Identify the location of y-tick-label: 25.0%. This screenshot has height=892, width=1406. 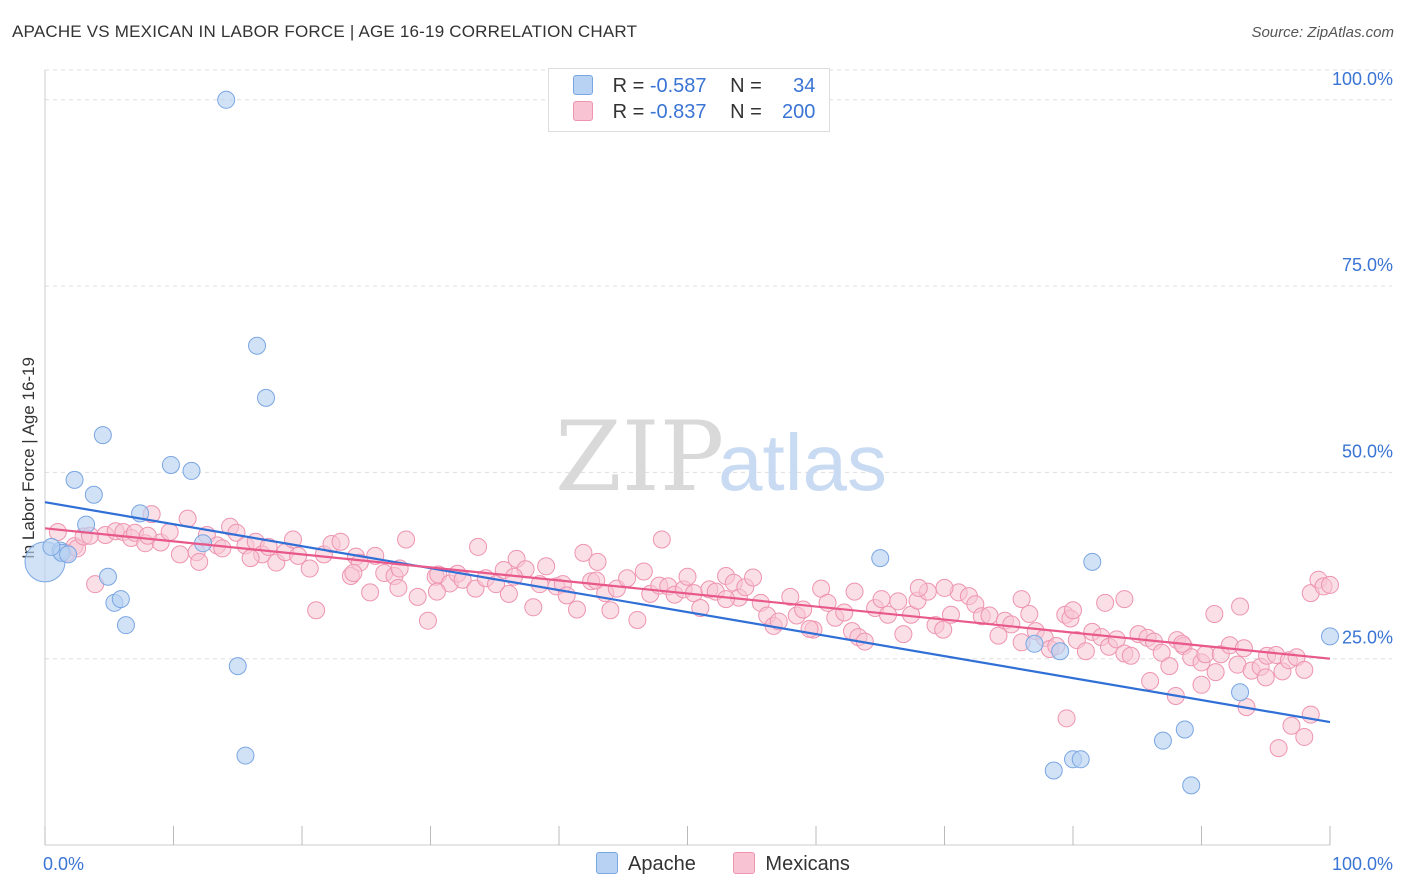
(1367, 638).